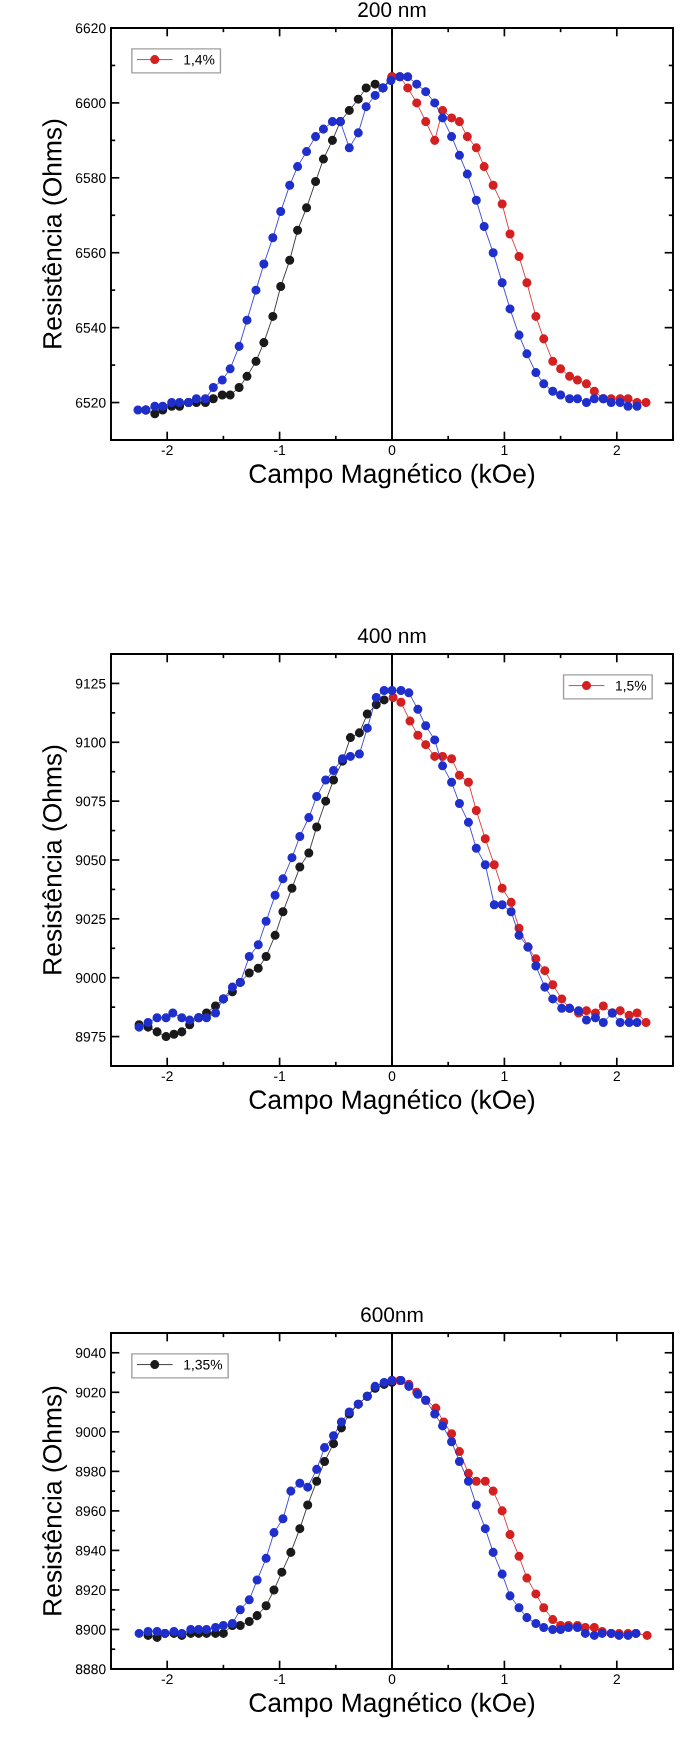  What do you see at coordinates (90, 1669) in the screenshot?
I see `y-tick-label: 8880` at bounding box center [90, 1669].